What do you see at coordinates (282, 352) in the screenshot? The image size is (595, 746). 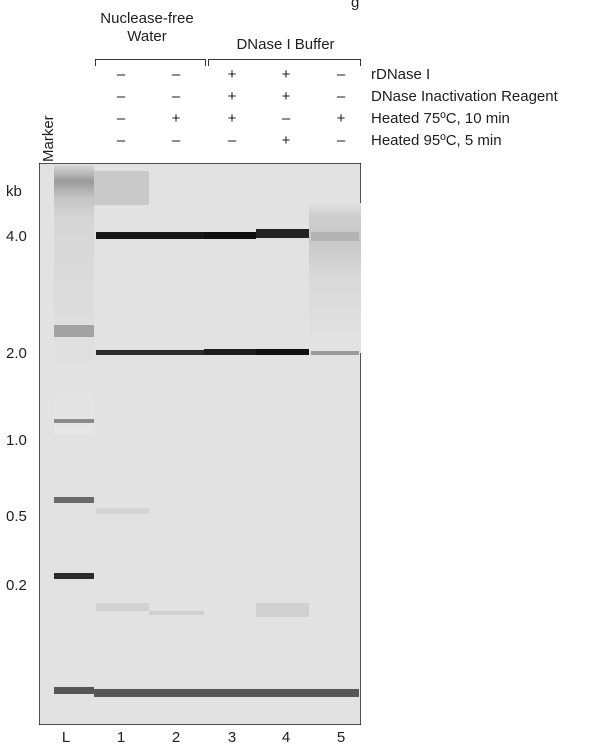 I see `lane-4-band-2kb` at bounding box center [282, 352].